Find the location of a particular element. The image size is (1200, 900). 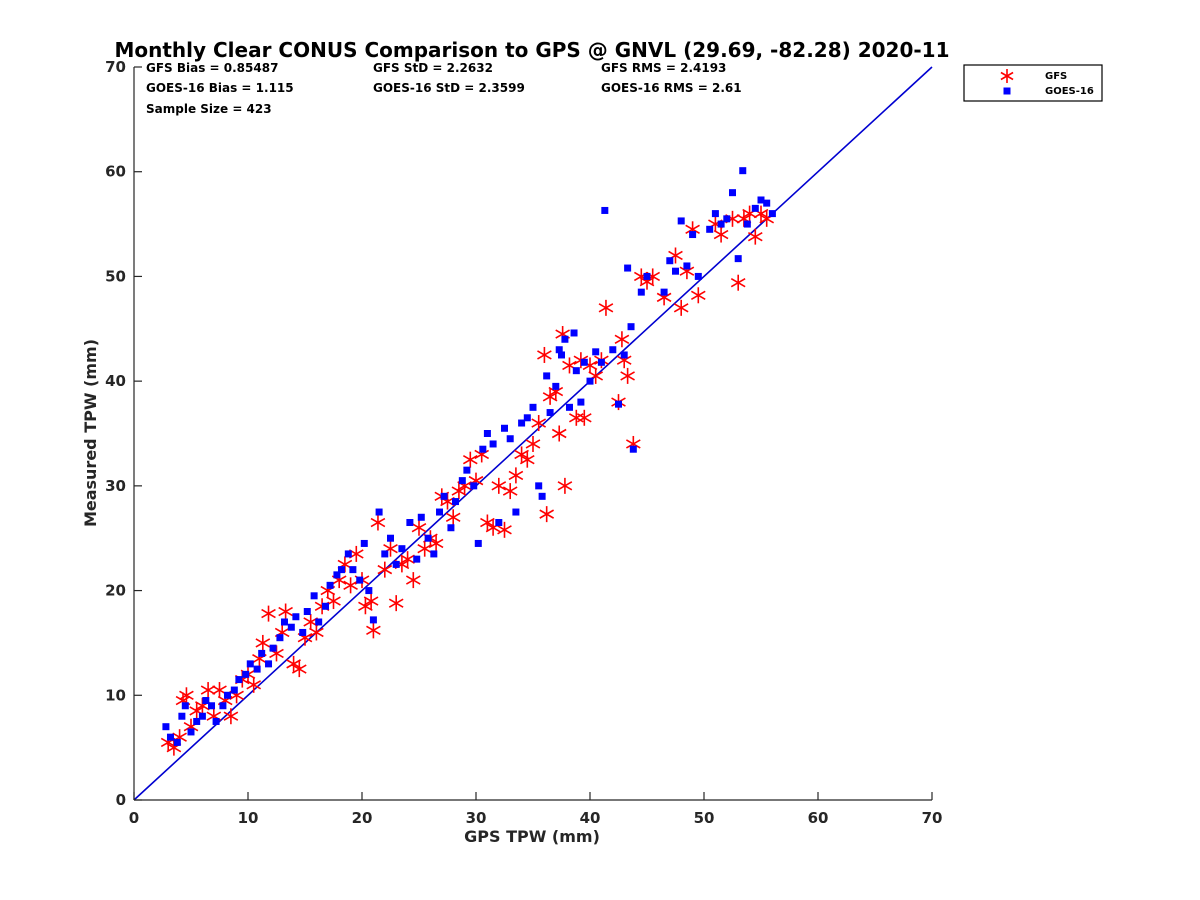

legend-square is located at coordinates (1007, 91).